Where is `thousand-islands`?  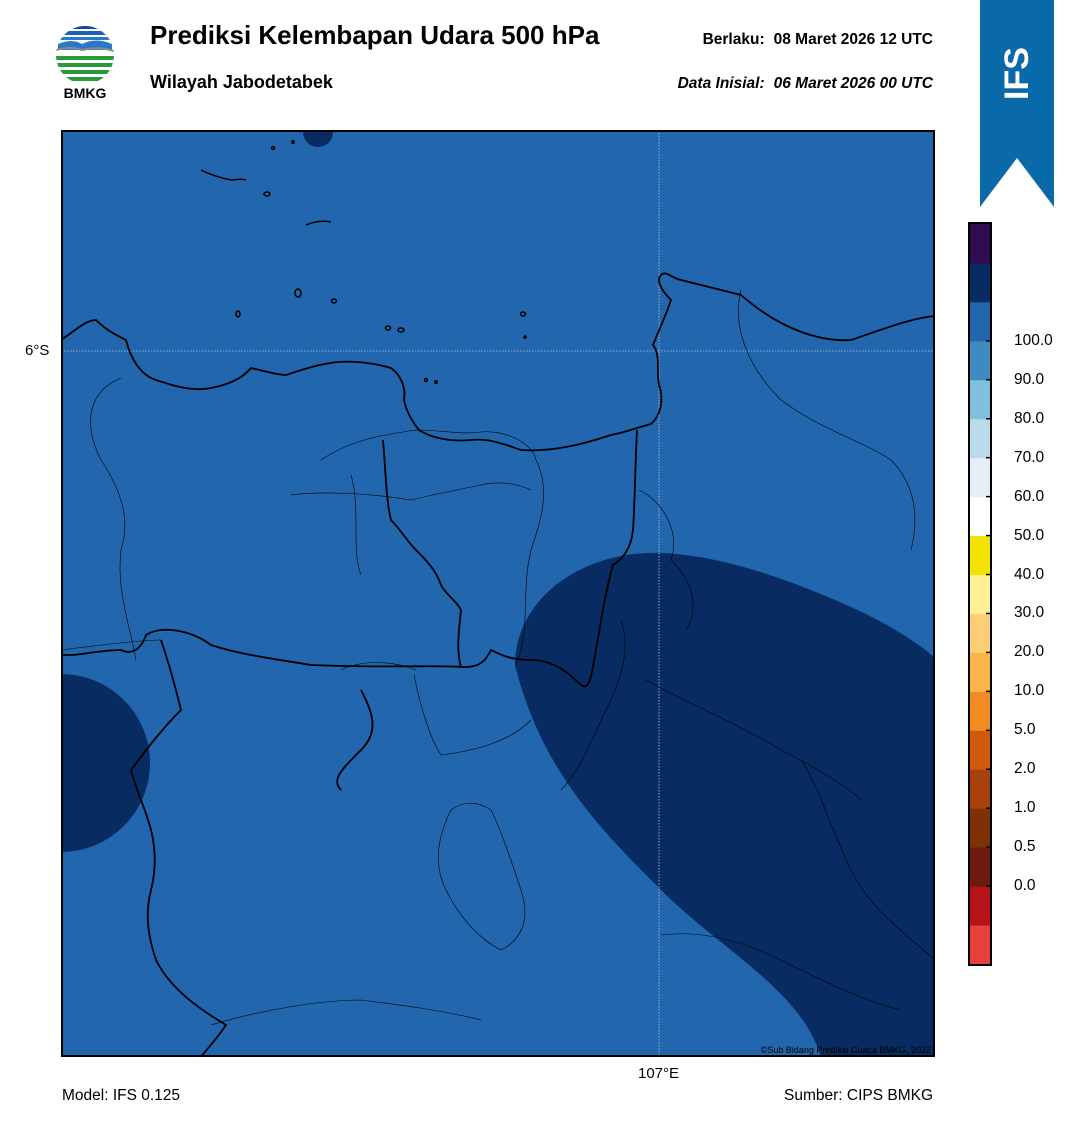 thousand-islands is located at coordinates (363, 262).